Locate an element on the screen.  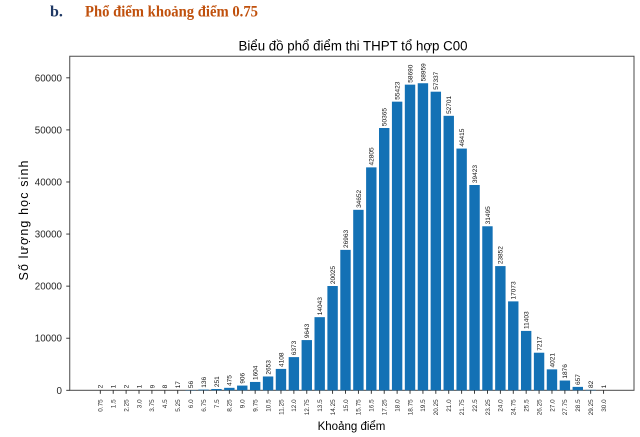
svg-text: 15.0 is located at coordinates (346, 405).